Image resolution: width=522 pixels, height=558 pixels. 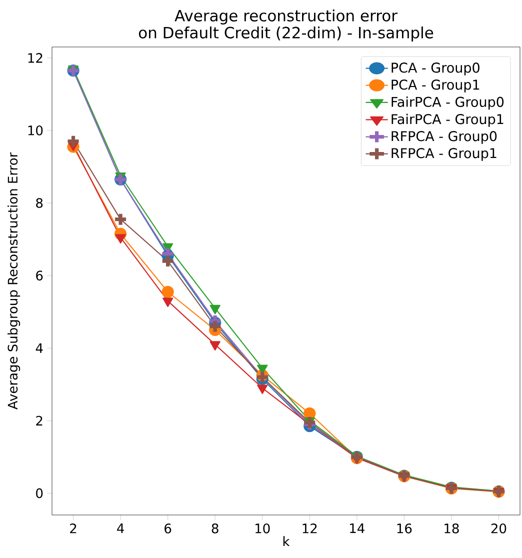 What do you see at coordinates (436, 69) in the screenshot?
I see `legend-label: PCA - Group0` at bounding box center [436, 69].